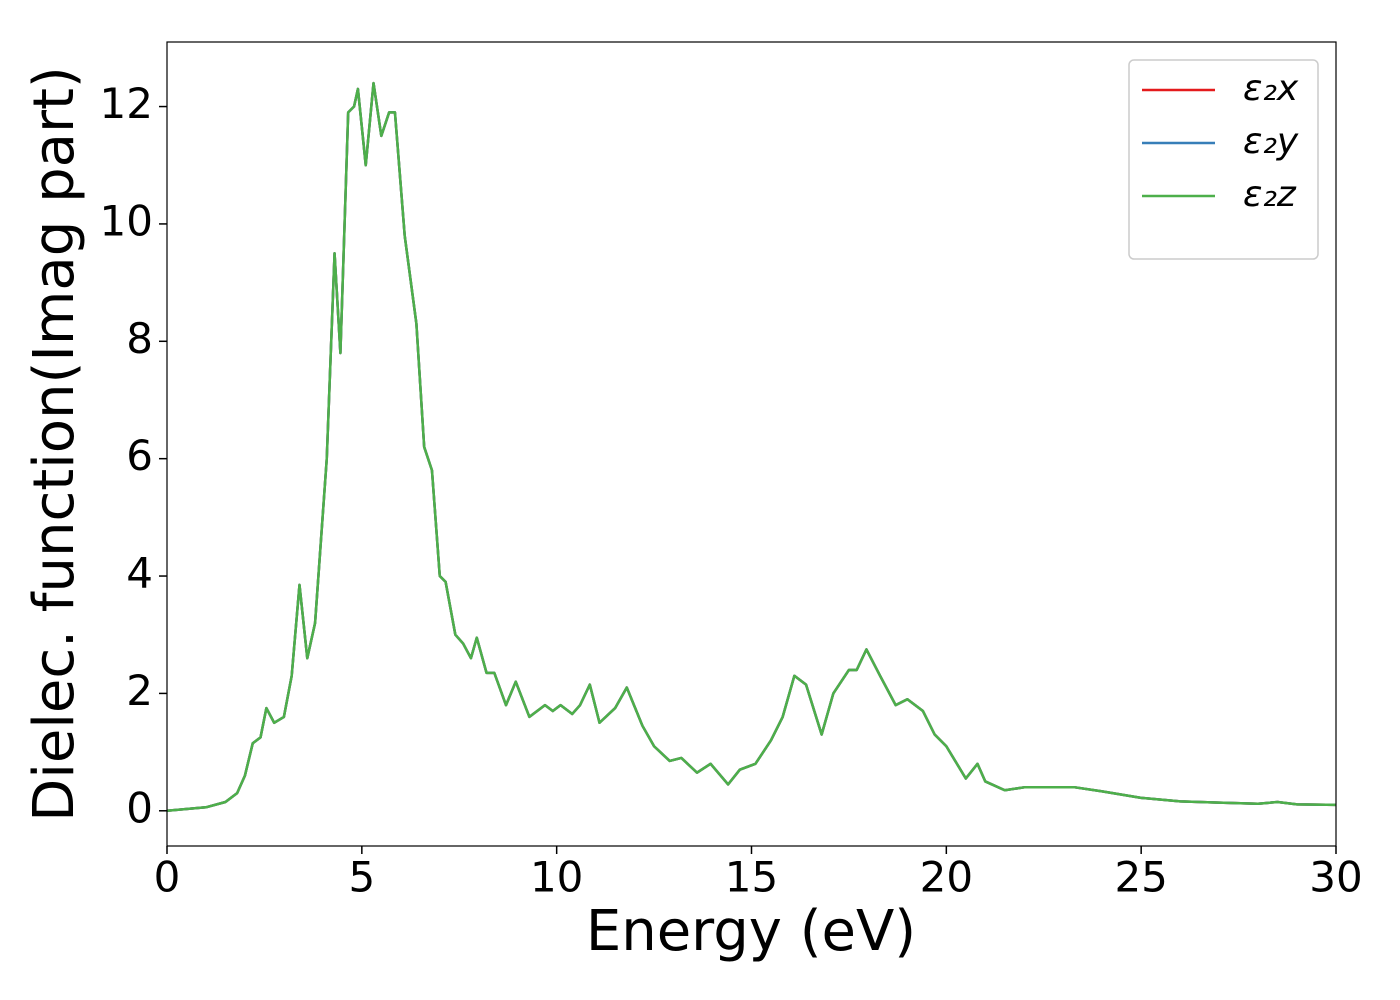  Describe the element at coordinates (126, 220) in the screenshot. I see `y-tick-label: 10` at that location.